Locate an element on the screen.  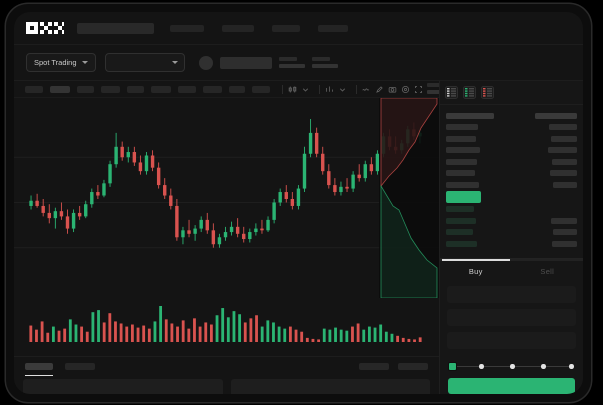
coin-avatar-icon is located at coordinates (205, 62).